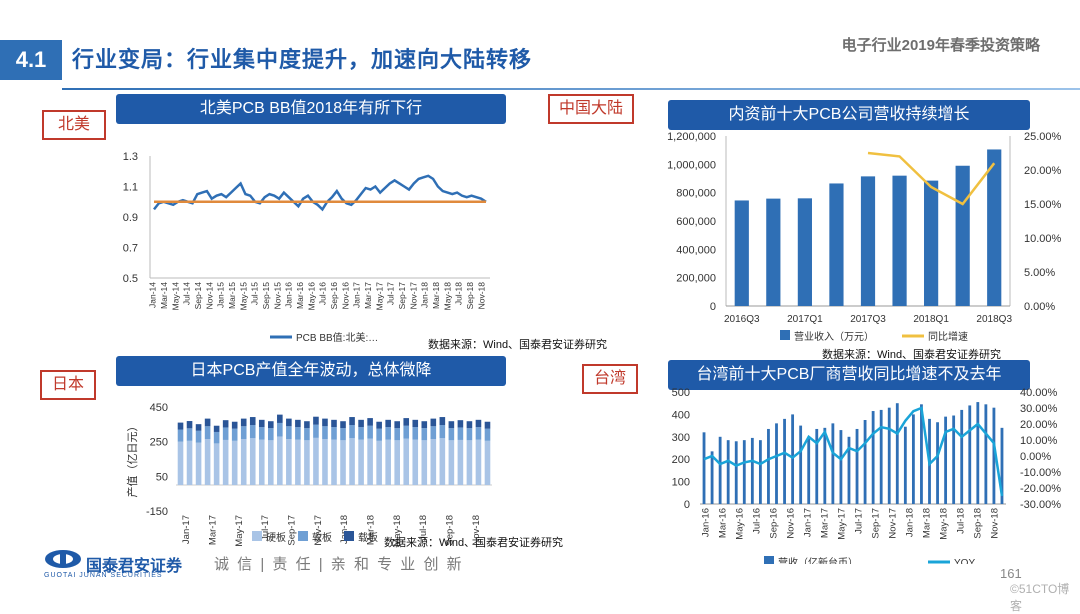  Describe the element at coordinates (339, 564) in the screenshot. I see `footer-slogan: 诚 信 | 责 任 | 亲 和 专 业 创 新` at that location.